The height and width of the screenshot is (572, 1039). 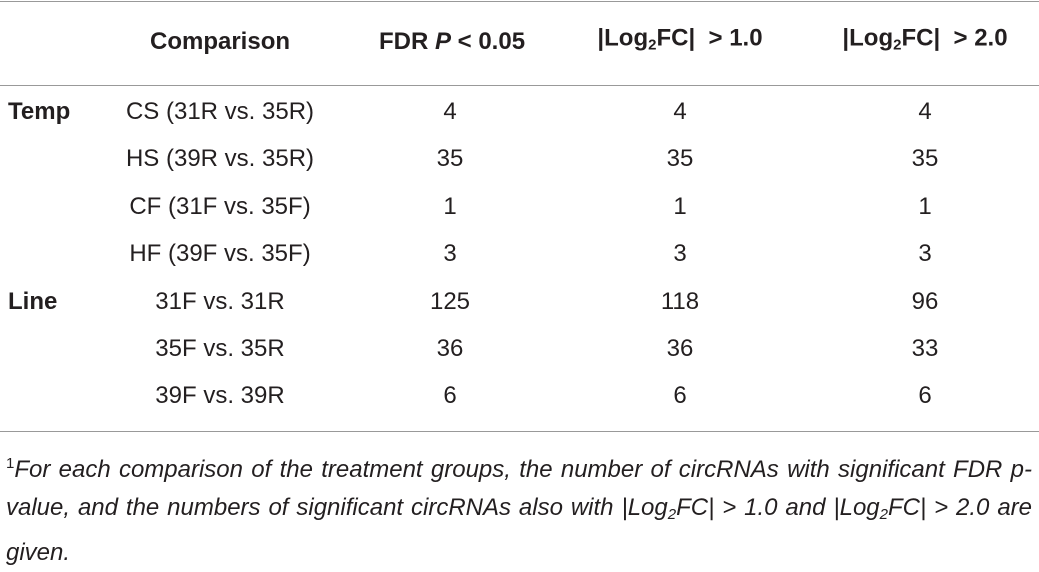 I want to click on column-header: |Log2FC| > 2.0, so click(x=924, y=42).